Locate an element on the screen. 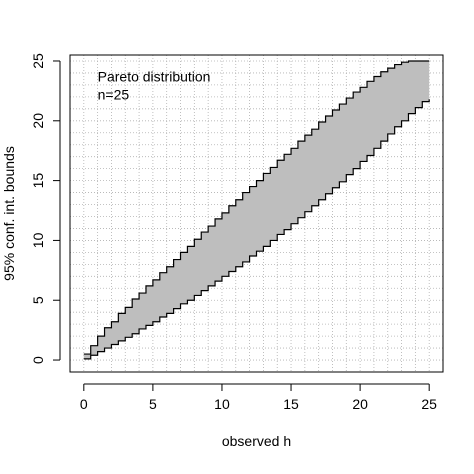  x-axis: 0 5 10 15 20 25 is located at coordinates (258, 397).